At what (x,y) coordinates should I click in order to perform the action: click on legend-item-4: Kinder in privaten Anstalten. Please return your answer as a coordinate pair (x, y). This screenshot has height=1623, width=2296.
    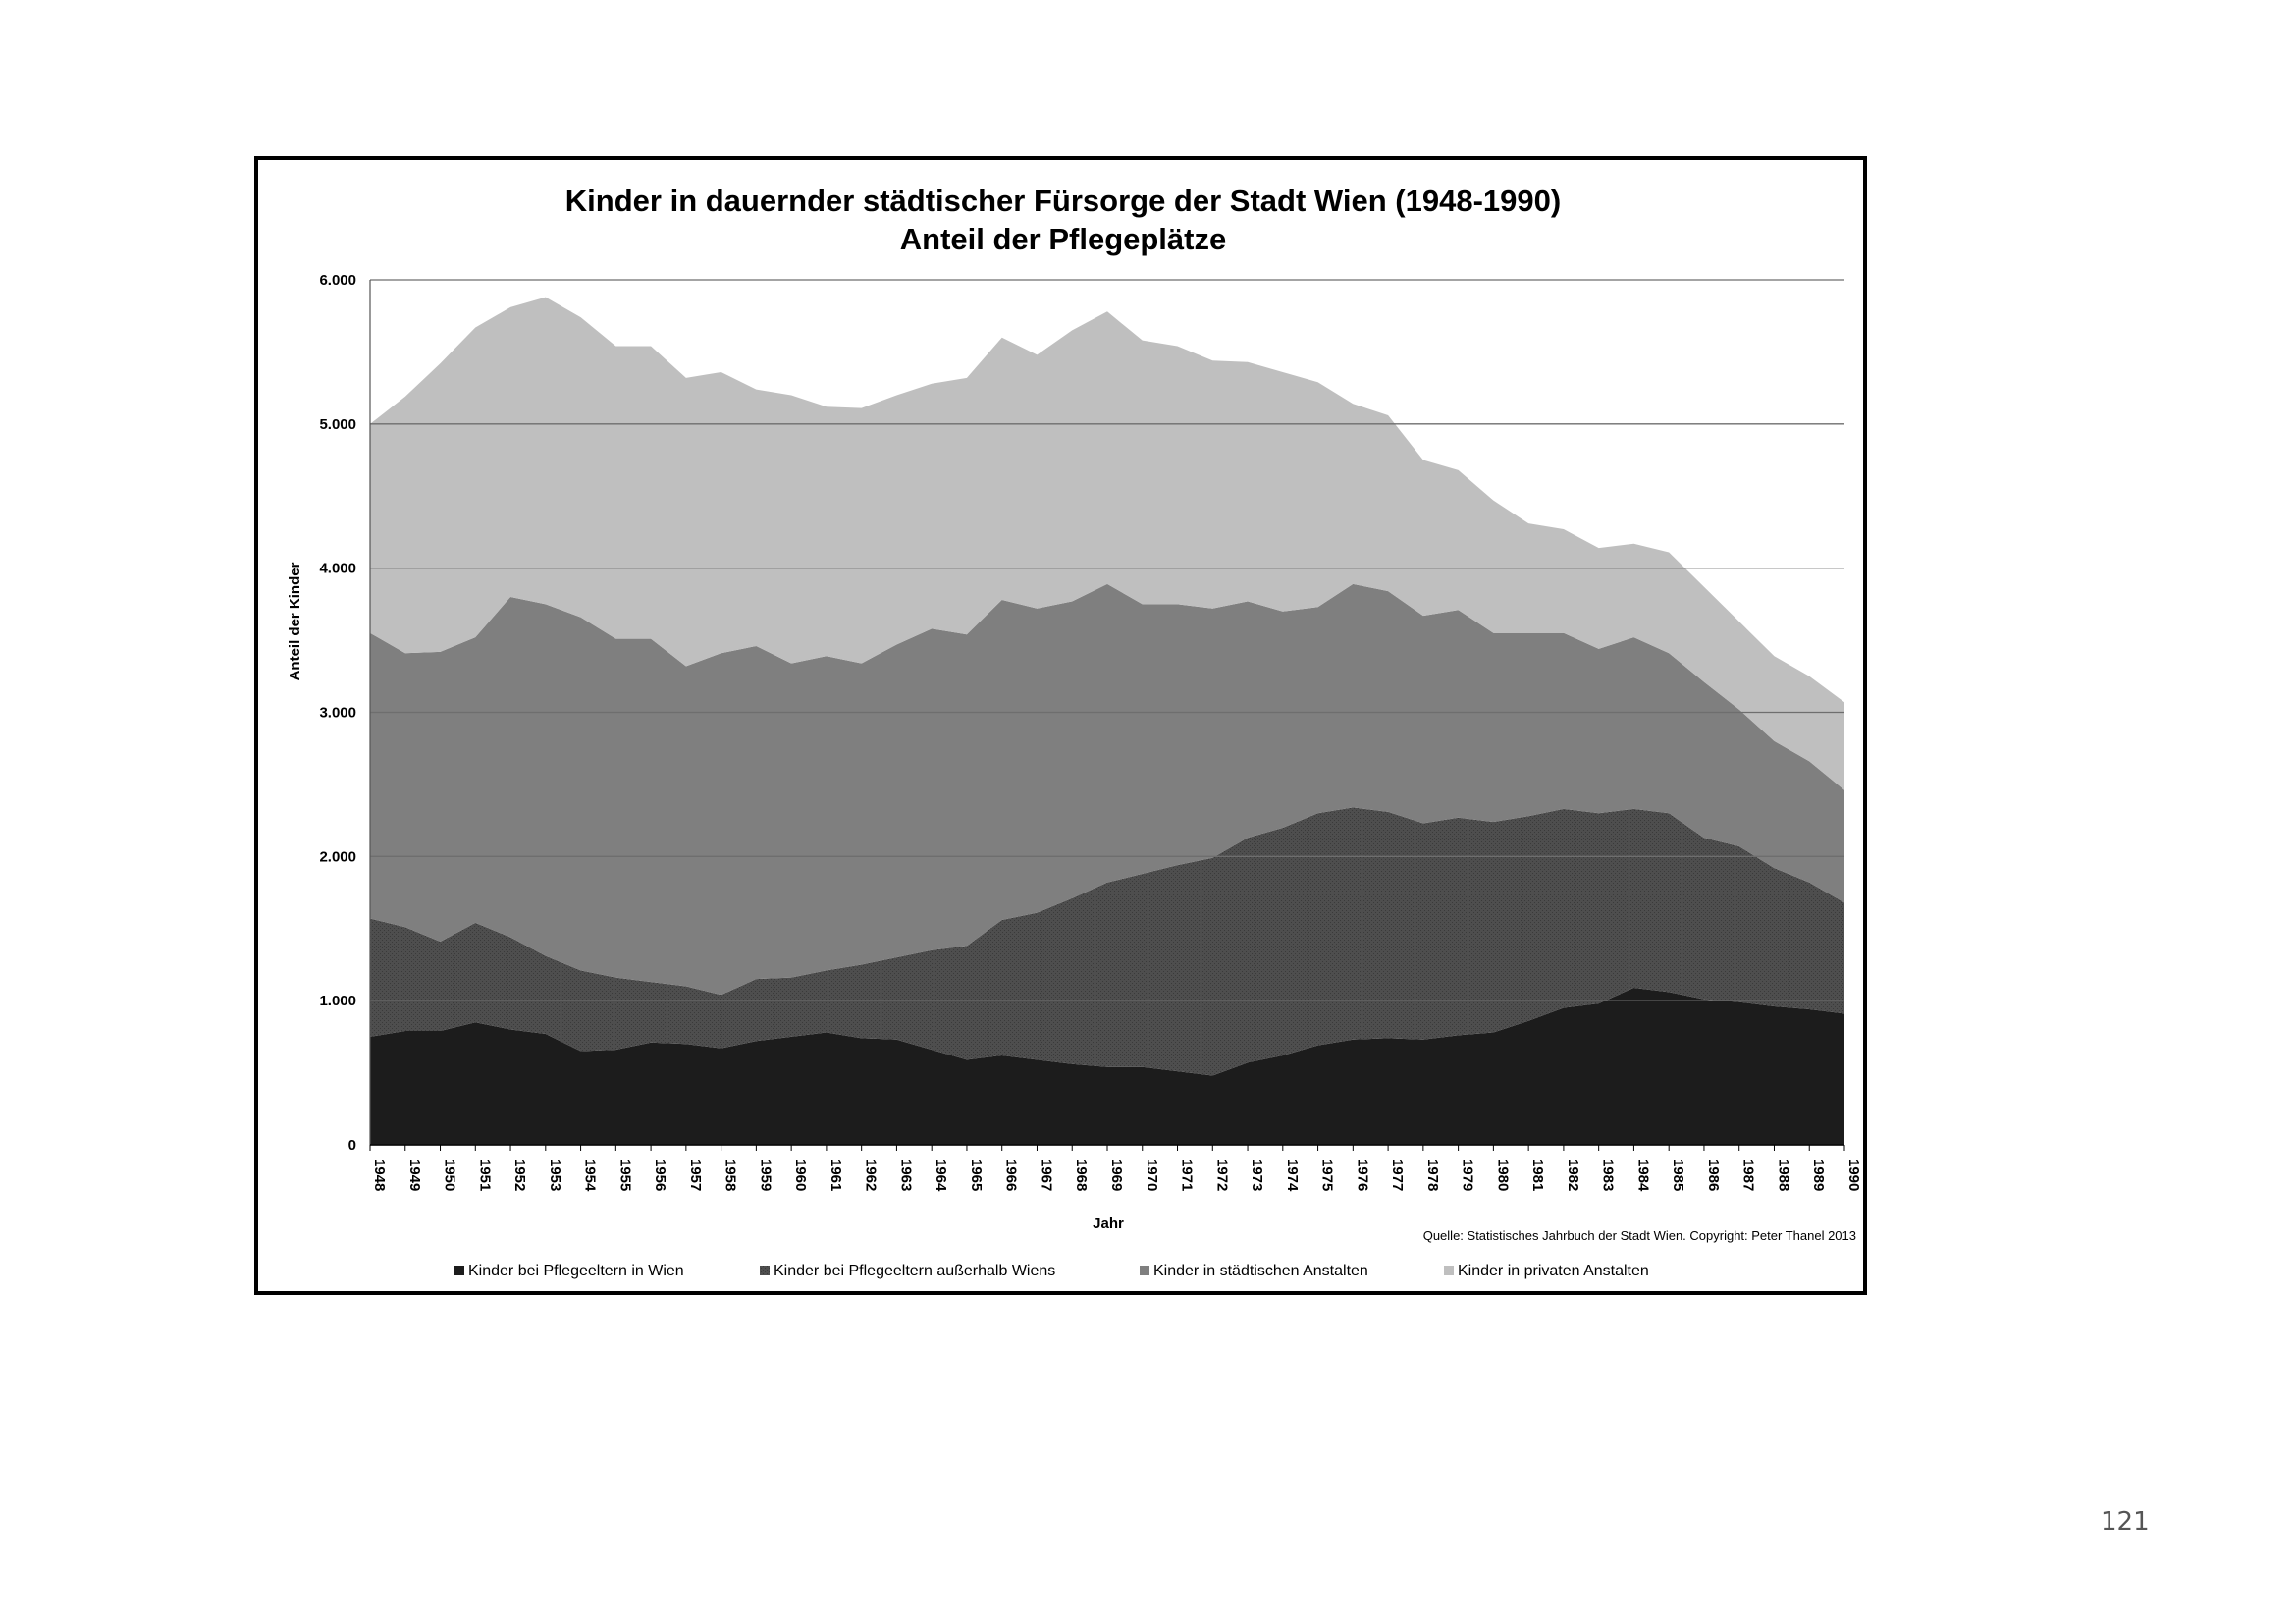
    Looking at the image, I should click on (1547, 1271).